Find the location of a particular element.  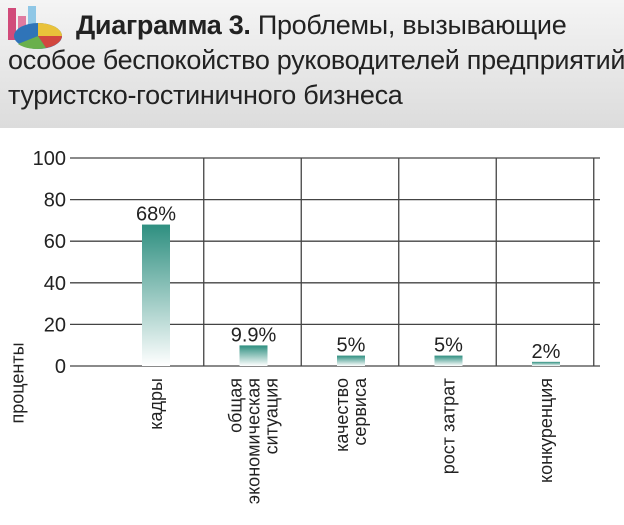

data-label: 68% is located at coordinates (156, 215).